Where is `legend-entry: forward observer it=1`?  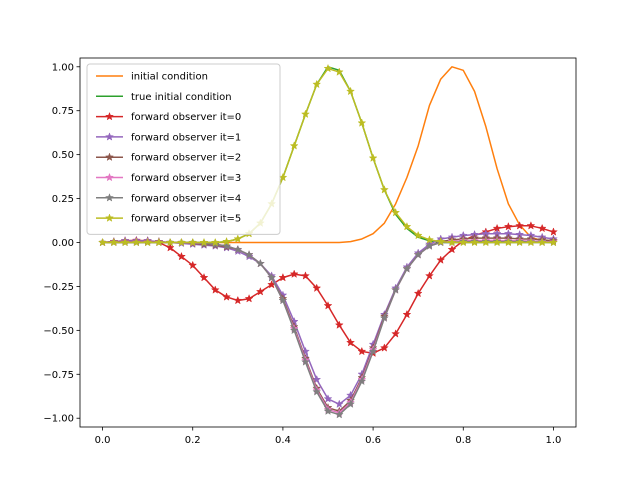 legend-entry: forward observer it=1 is located at coordinates (168, 137).